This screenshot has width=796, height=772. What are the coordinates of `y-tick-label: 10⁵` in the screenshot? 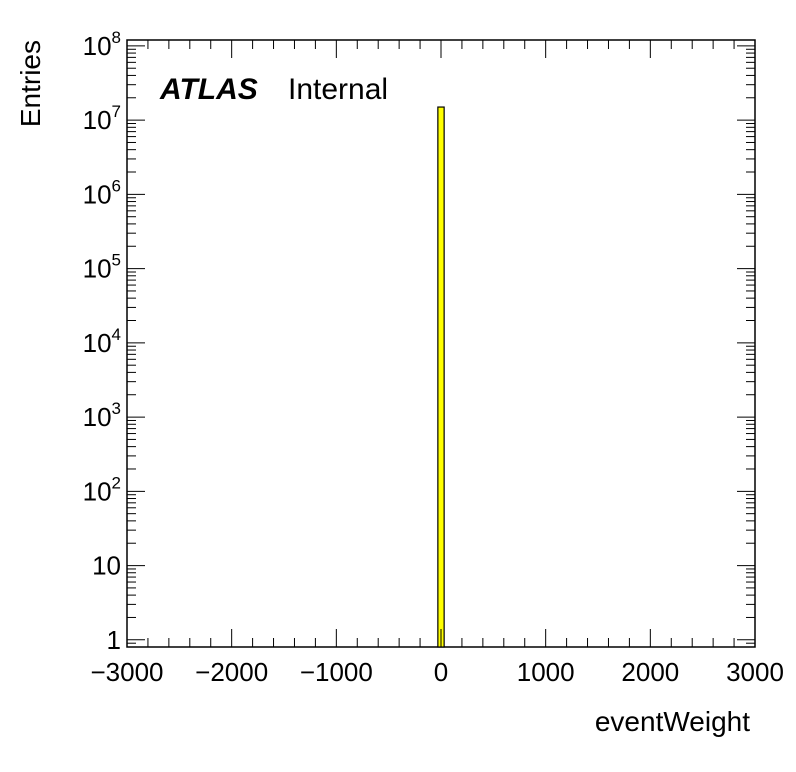 It's located at (102, 267).